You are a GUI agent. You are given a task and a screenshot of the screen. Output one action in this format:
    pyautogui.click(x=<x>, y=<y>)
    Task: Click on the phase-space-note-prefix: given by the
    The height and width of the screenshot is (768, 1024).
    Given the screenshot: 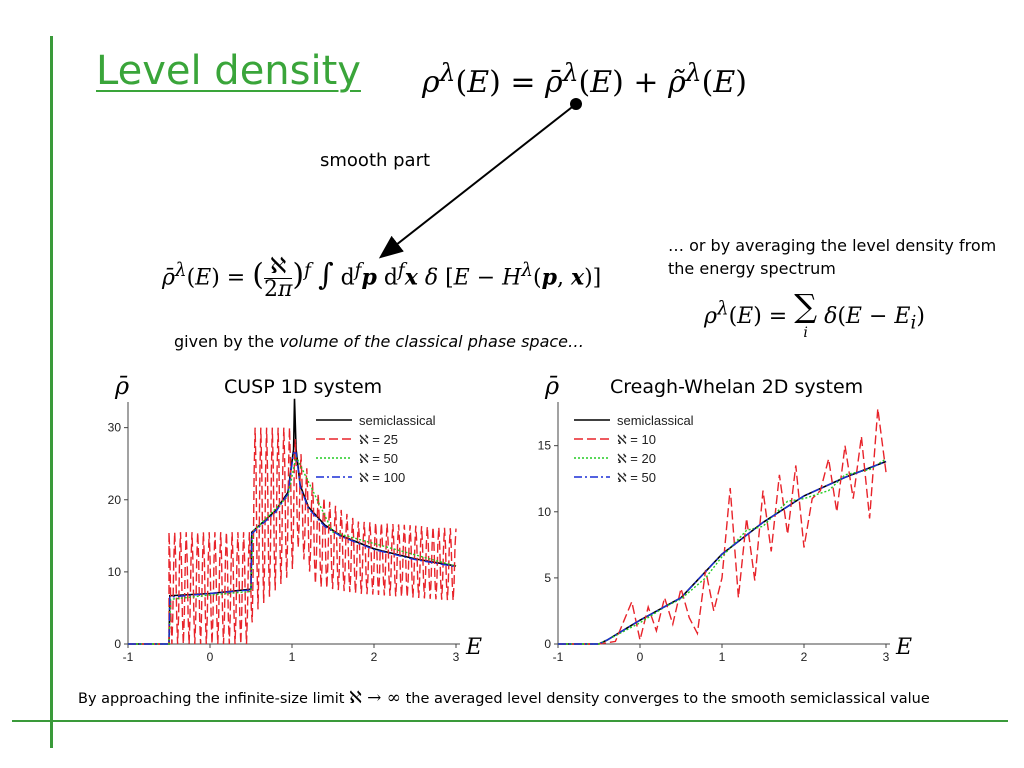 What is the action you would take?
    pyautogui.click(x=227, y=341)
    